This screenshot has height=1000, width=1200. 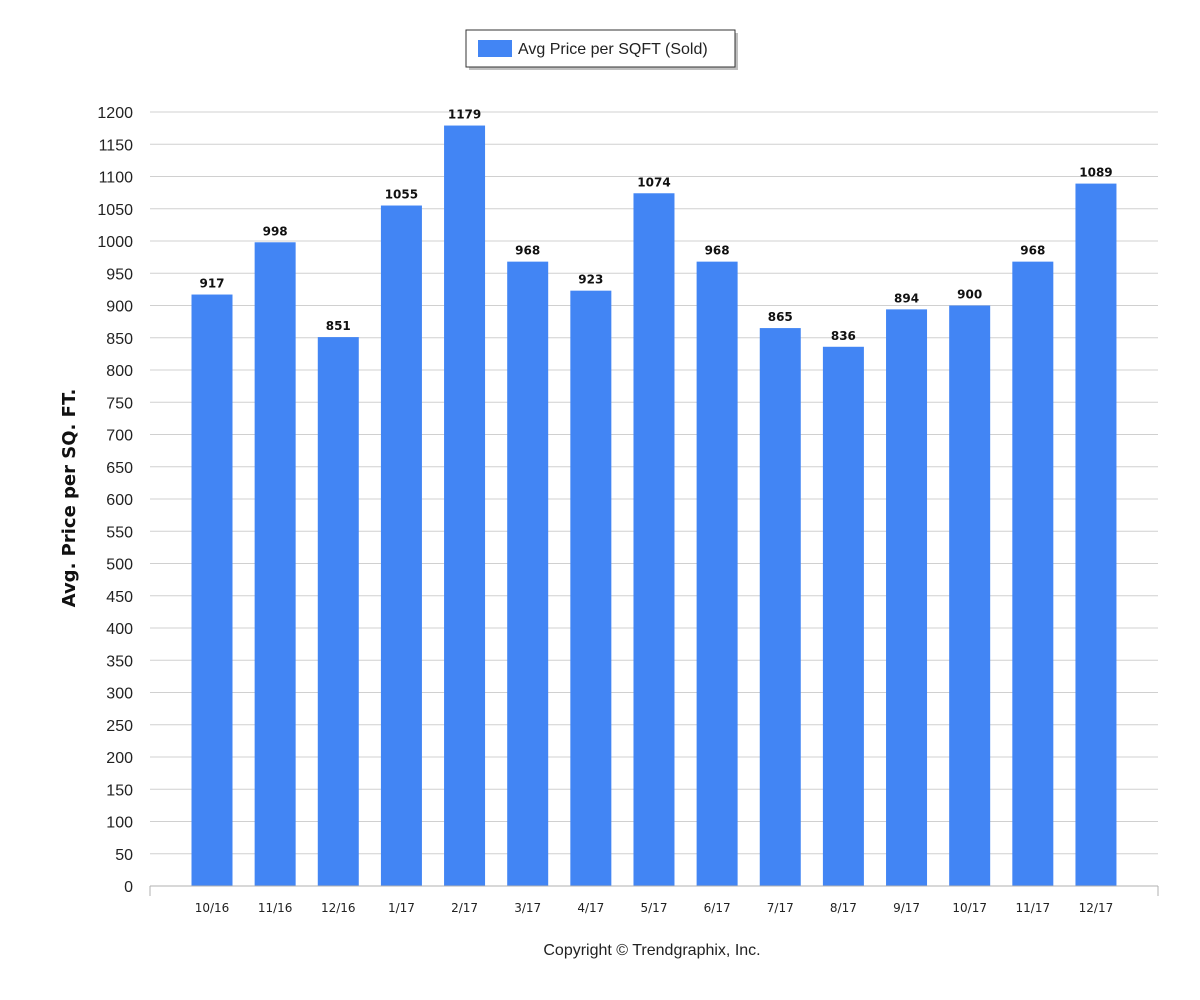 I want to click on legend-label: Avg Price per SQFT (Sold), so click(x=613, y=49).